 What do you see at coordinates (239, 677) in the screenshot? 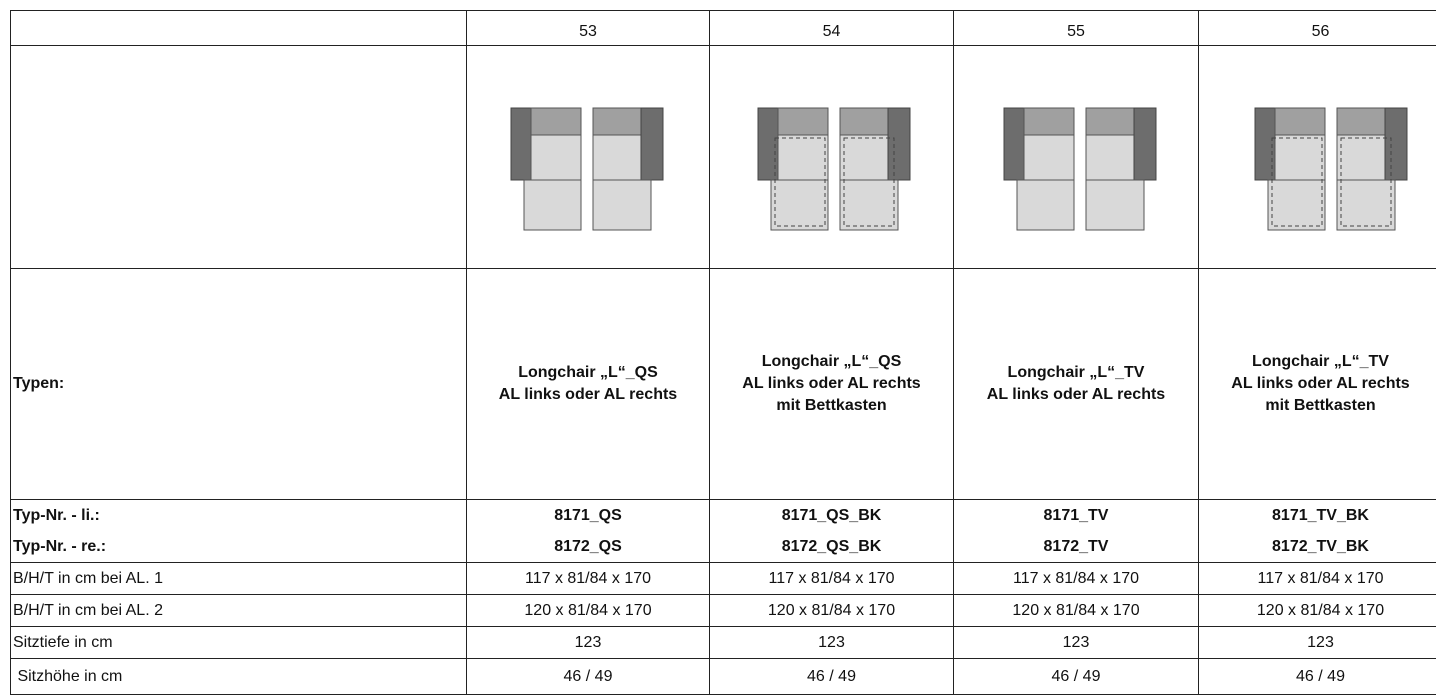
I see `row-label: Sitzhöhe in cm` at bounding box center [239, 677].